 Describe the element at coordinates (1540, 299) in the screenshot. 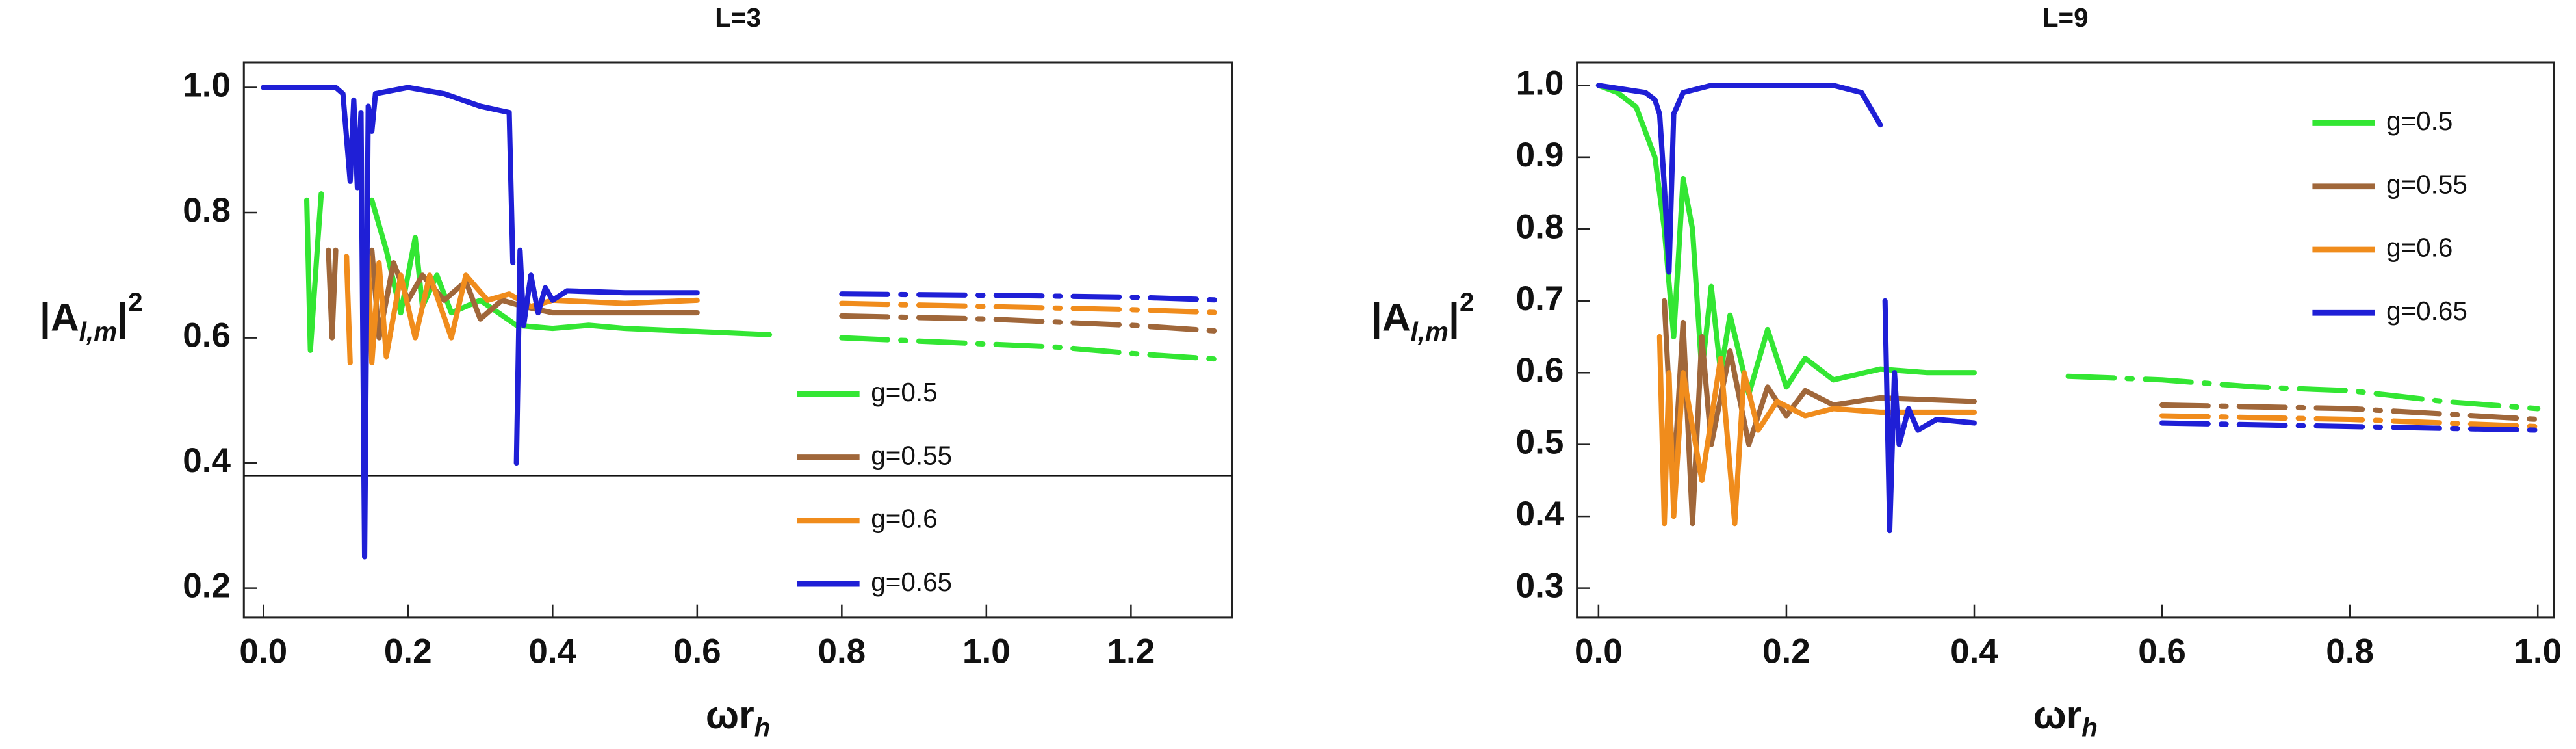

I see `y-tick-label: 0.7` at that location.